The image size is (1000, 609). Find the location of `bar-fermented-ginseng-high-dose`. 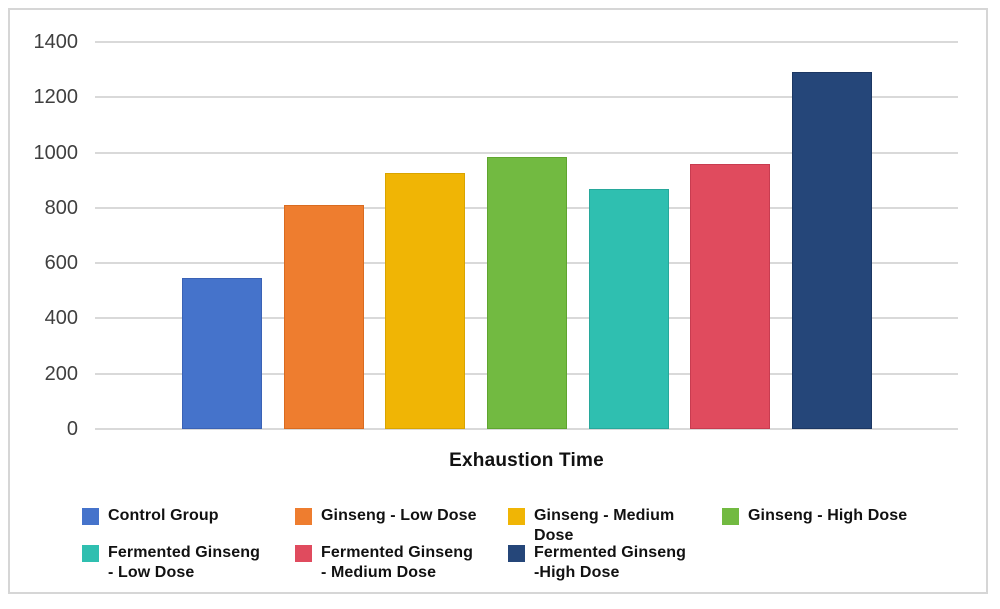

bar-fermented-ginseng-high-dose is located at coordinates (832, 250).